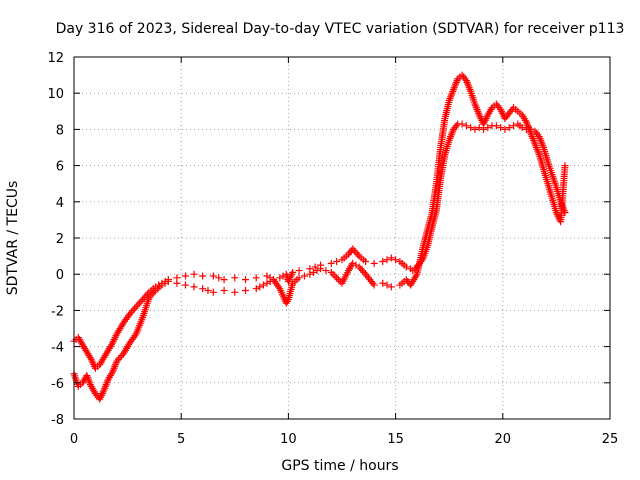 The image size is (640, 480). Describe the element at coordinates (288, 439) in the screenshot. I see `x-tick-label: 10` at that location.